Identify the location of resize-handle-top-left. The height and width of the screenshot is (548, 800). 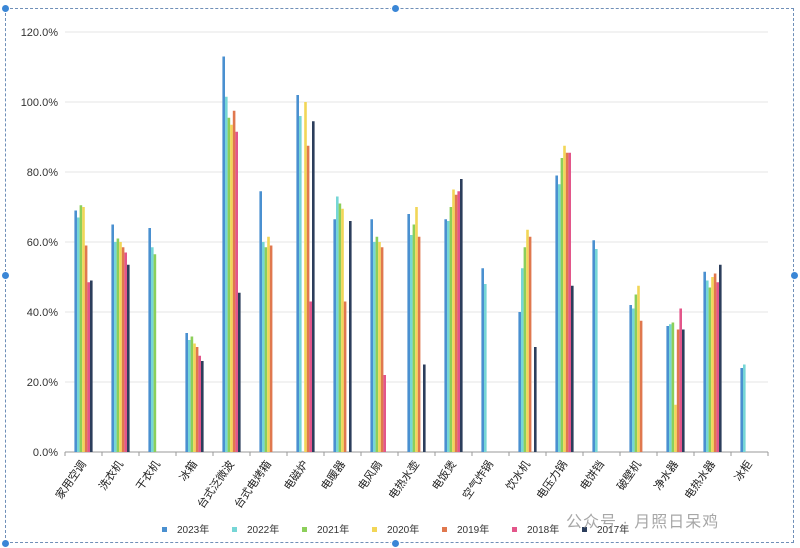
(5, 8).